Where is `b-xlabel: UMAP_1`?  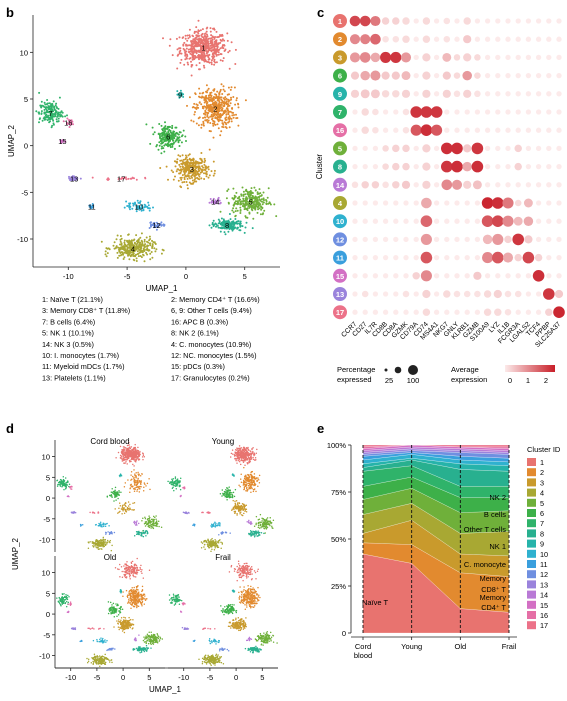
b-xlabel: UMAP_1 is located at coordinates (161, 288).